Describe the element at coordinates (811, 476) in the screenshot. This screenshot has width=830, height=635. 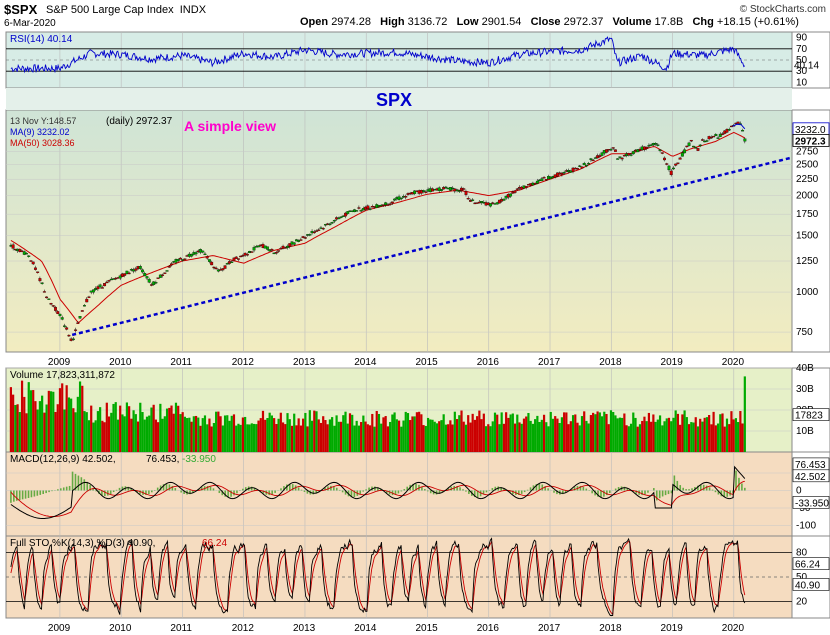
I see `macd-value-box` at that location.